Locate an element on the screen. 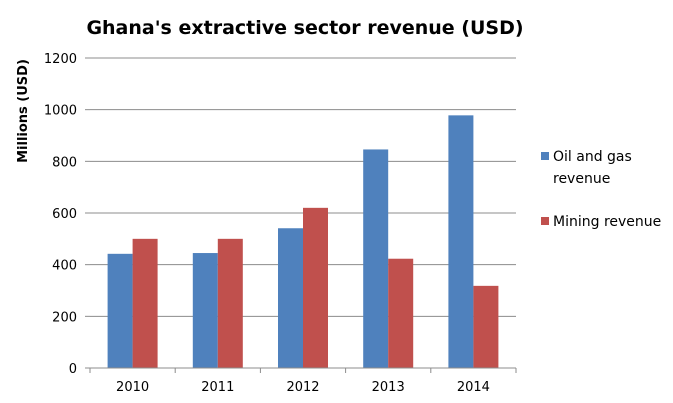  y-tick-label: 400 is located at coordinates (64, 266).